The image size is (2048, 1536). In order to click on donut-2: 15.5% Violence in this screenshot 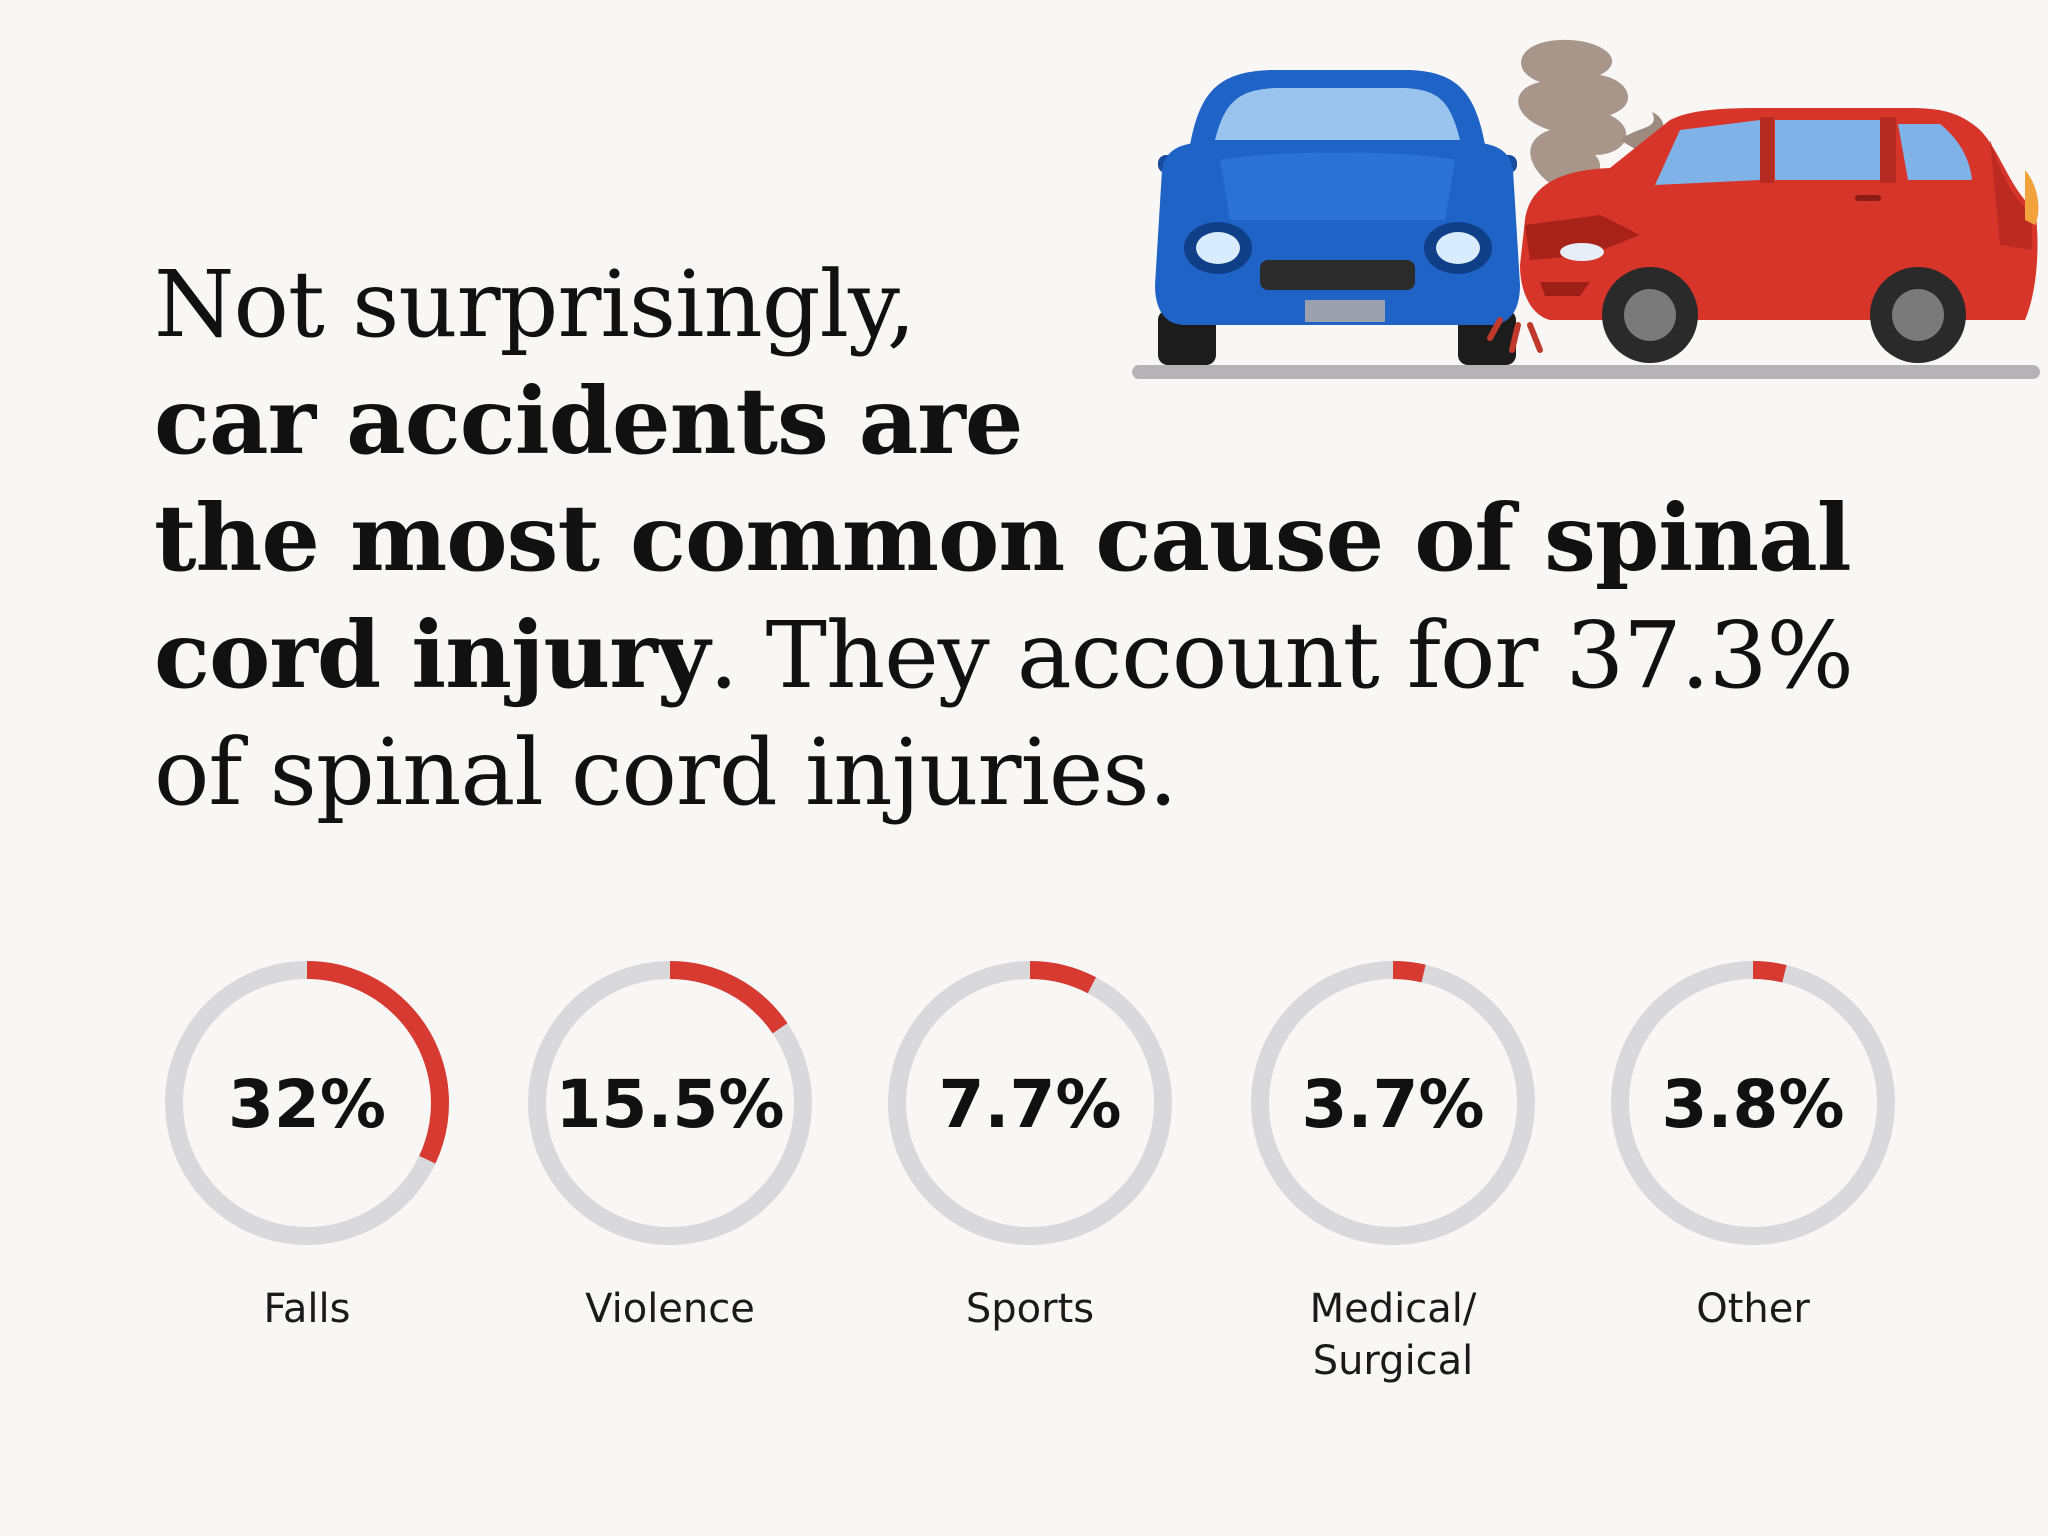, I will do `click(670, 1146)`.